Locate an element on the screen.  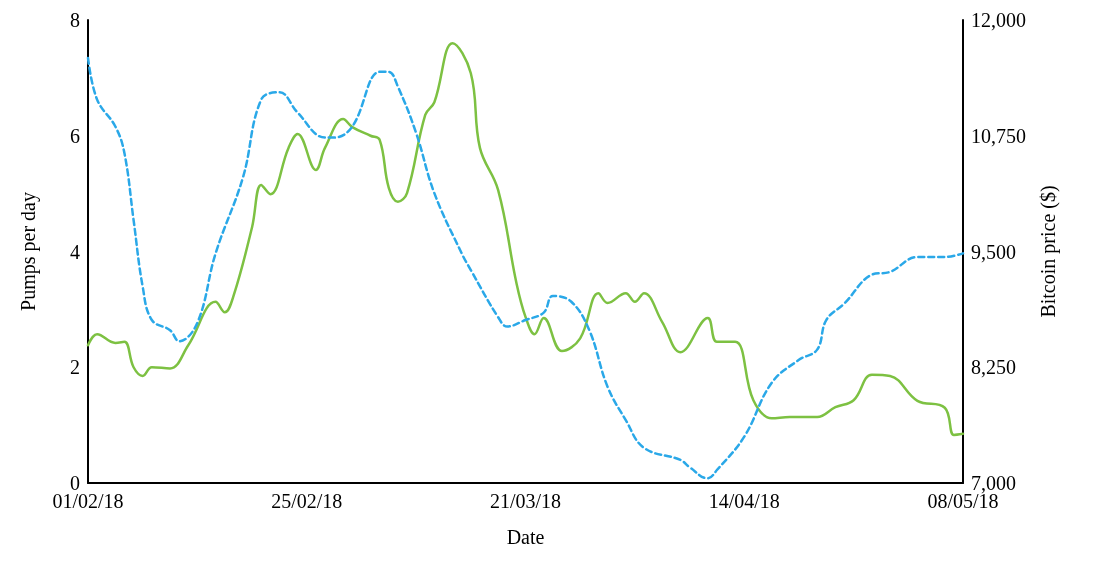
y-axis-title: Pumps per day is located at coordinates (28, 251).